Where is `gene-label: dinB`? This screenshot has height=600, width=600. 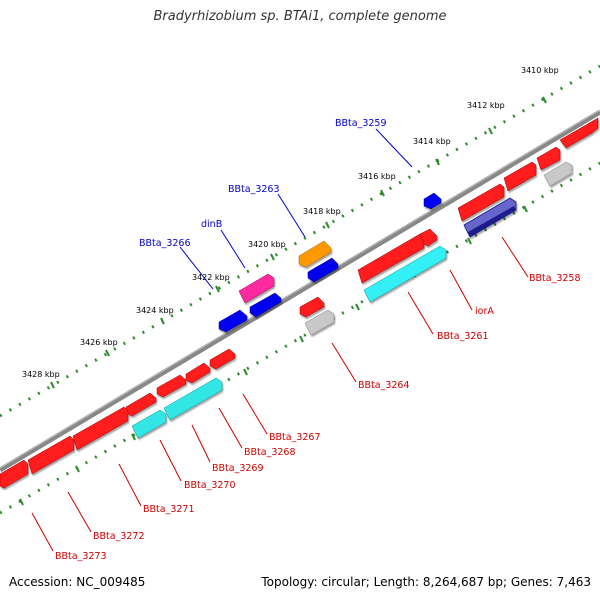 gene-label: dinB is located at coordinates (211, 224).